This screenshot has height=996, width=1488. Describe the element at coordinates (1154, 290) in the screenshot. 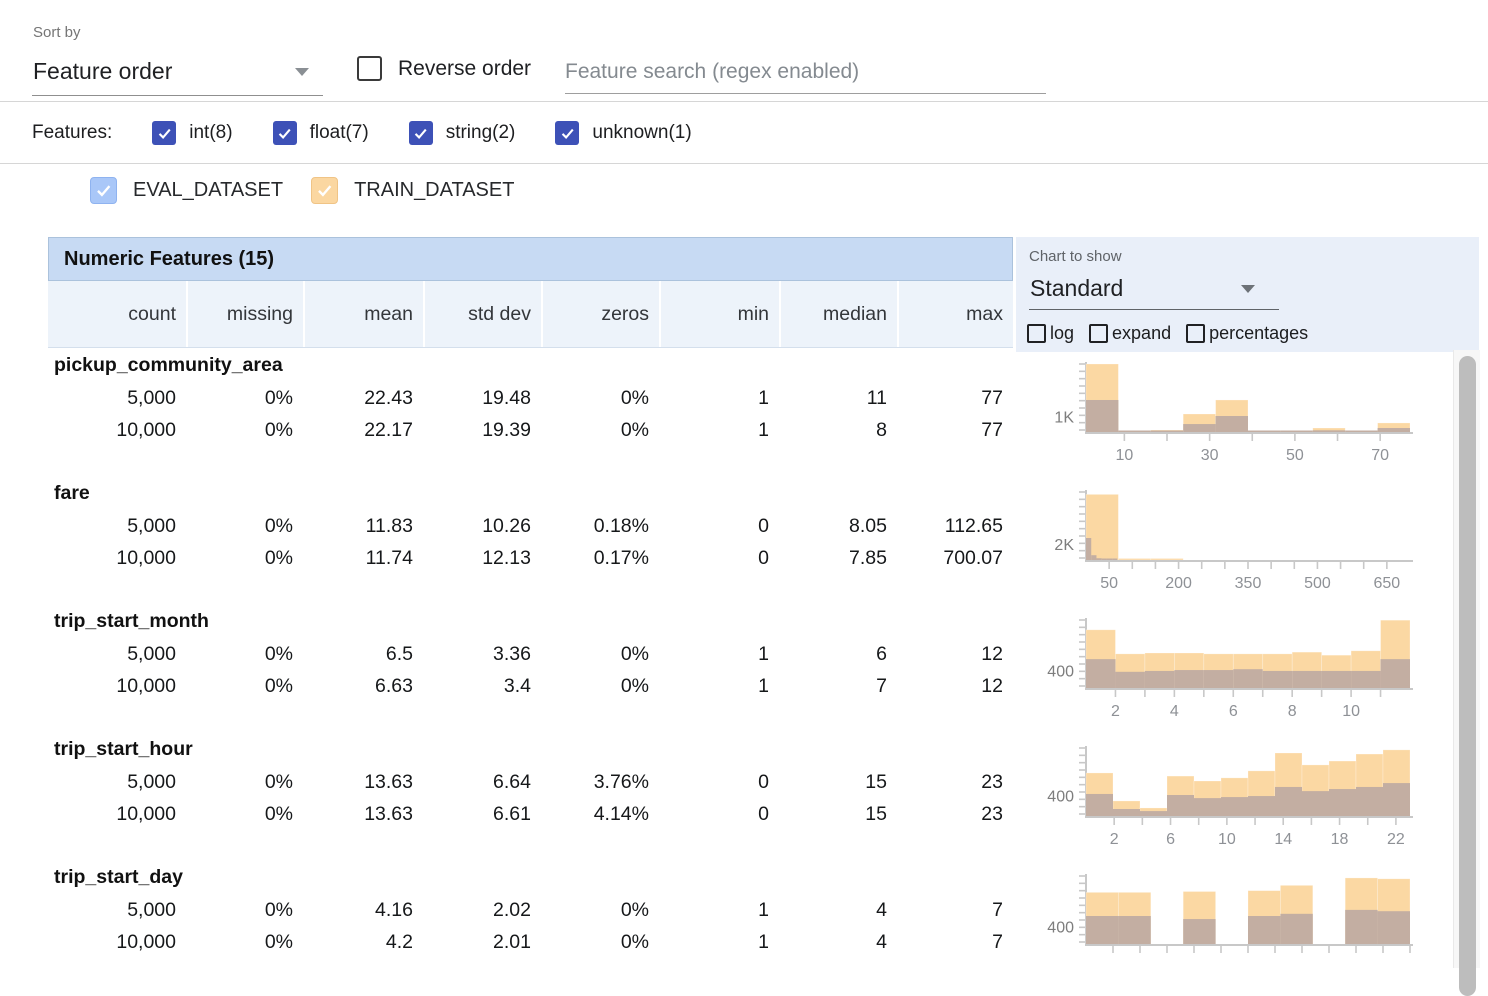

I see `chart-type-select: Standard` at that location.